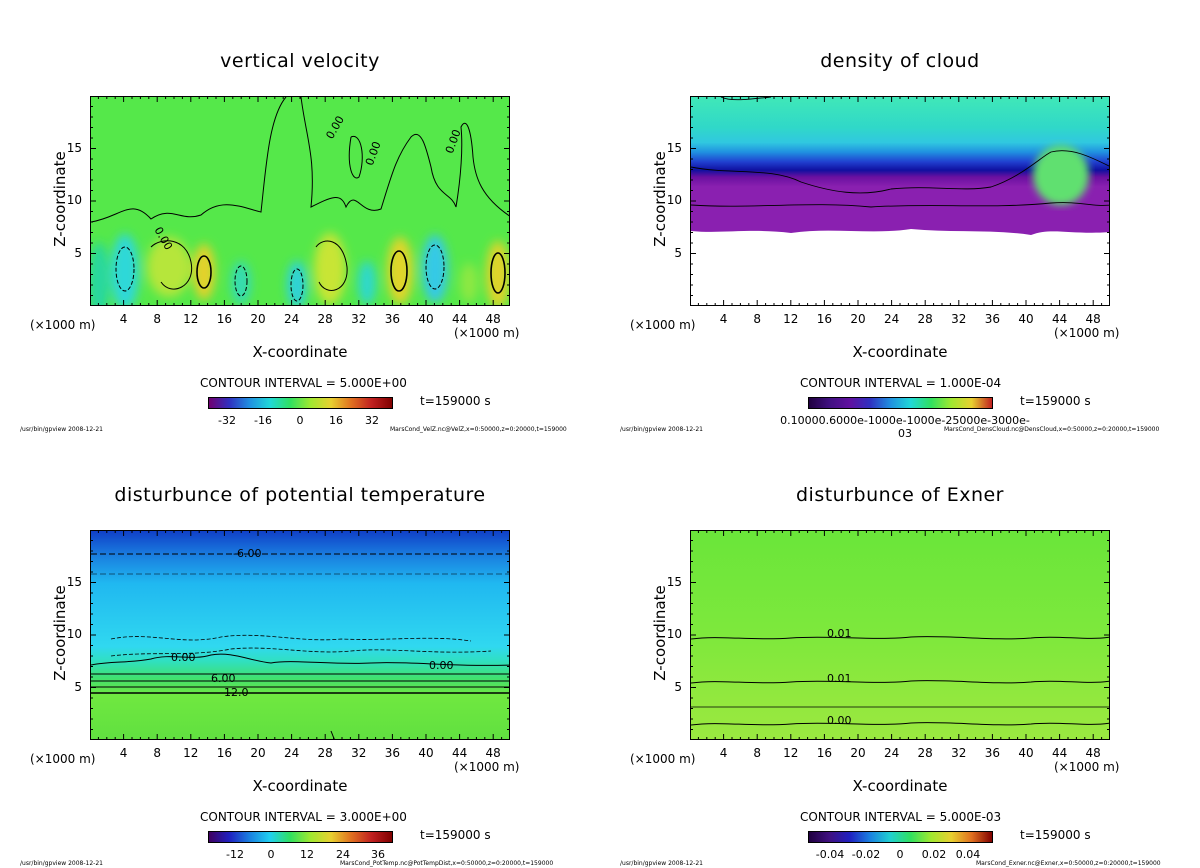 The height and width of the screenshot is (868, 1200). I want to click on colorbar-tick: 0.02, so click(934, 854).